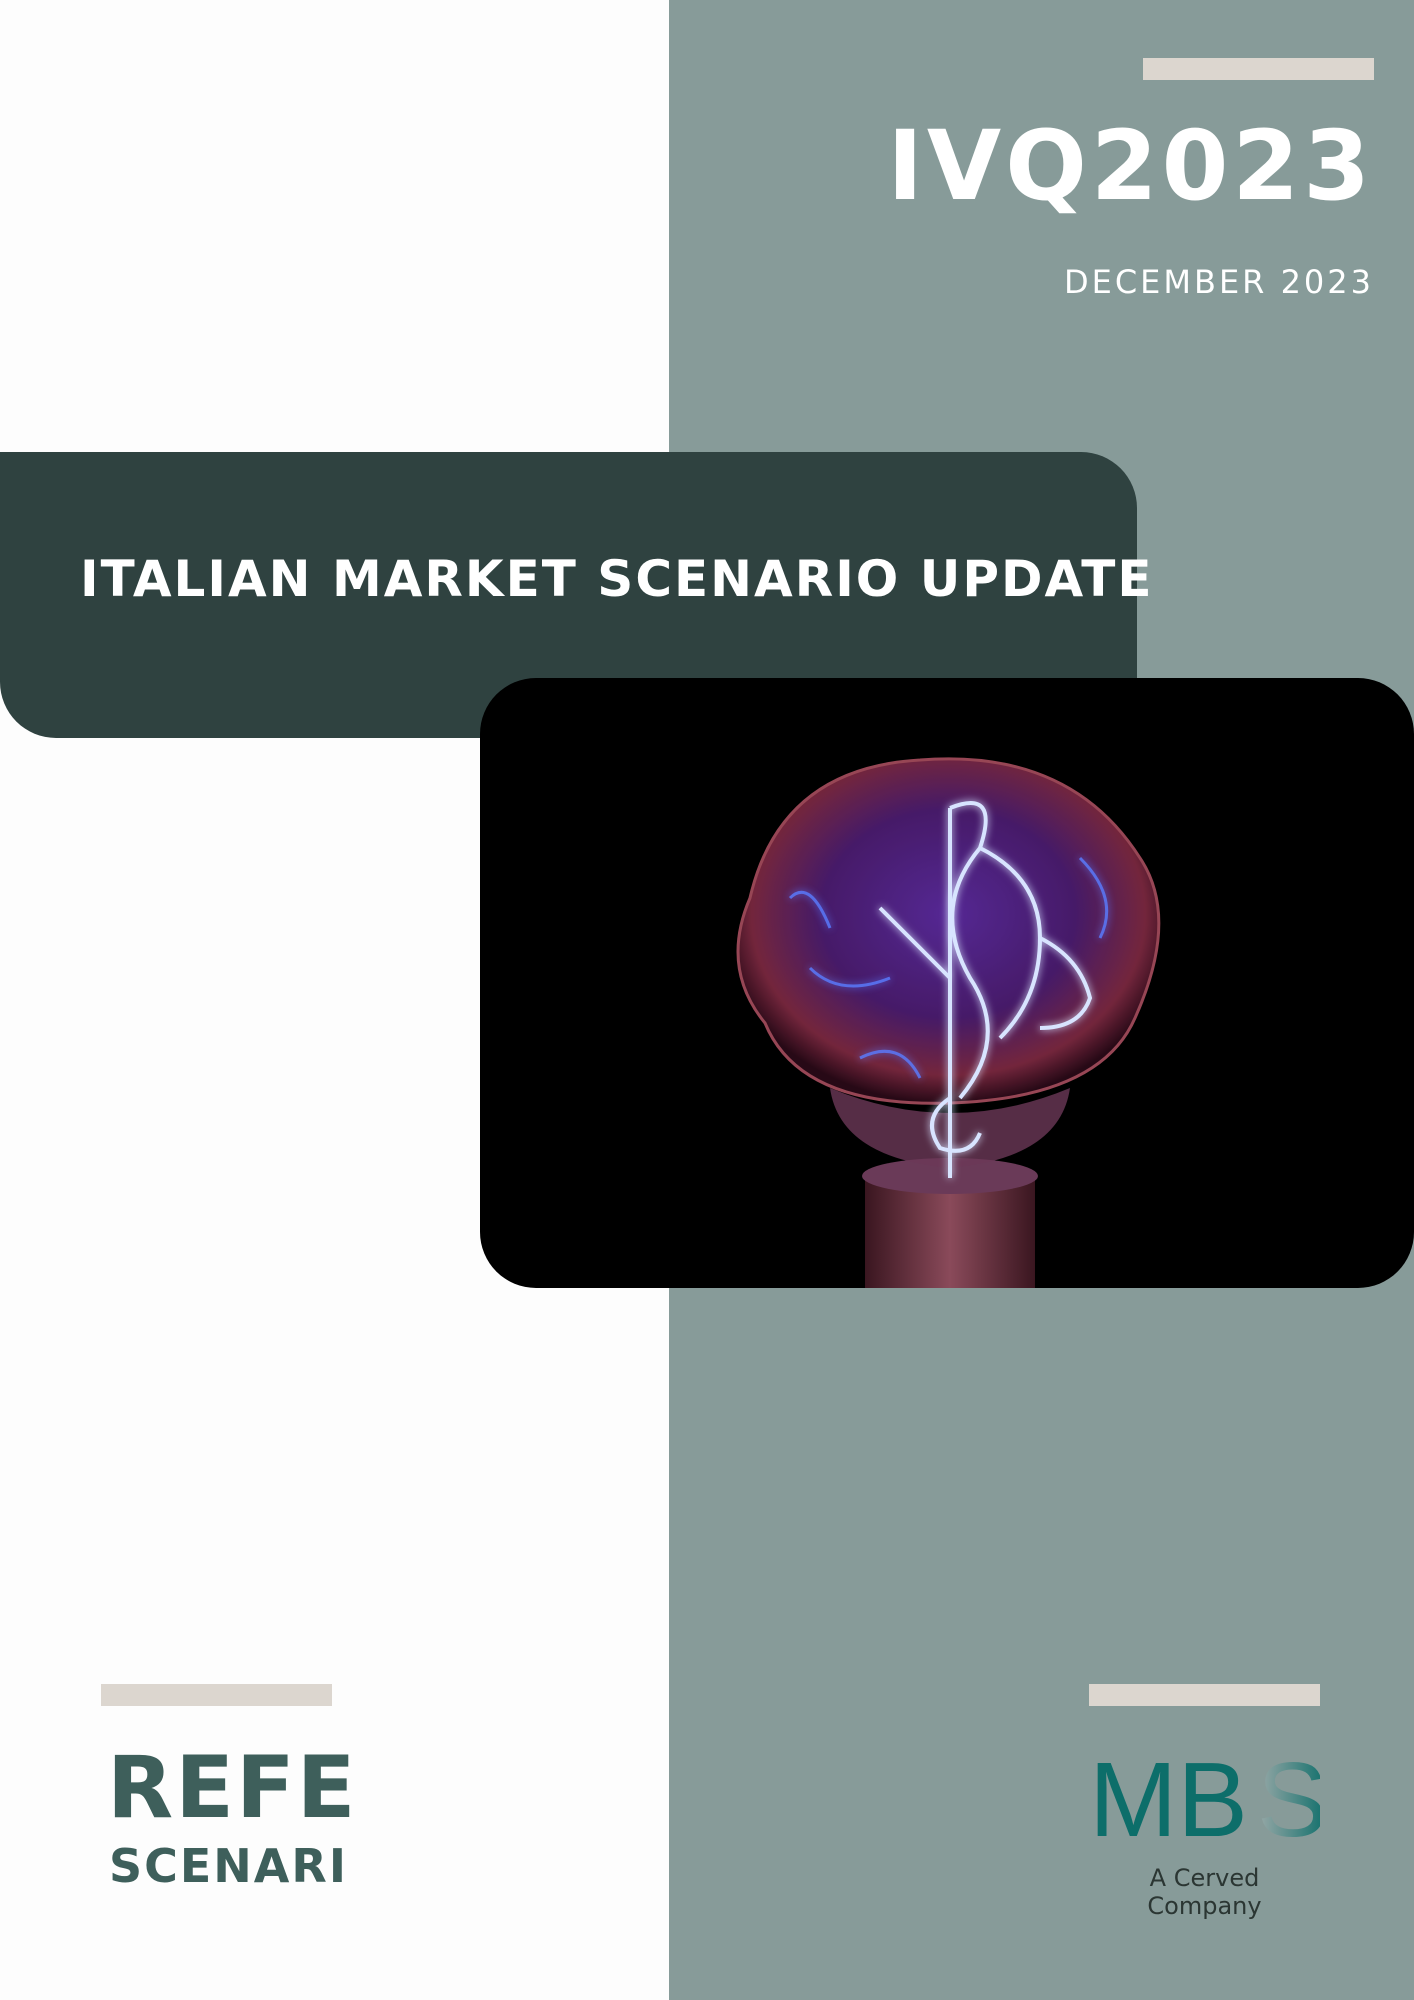 This screenshot has height=2000, width=1414. I want to click on brand-scenari: SCENARI, so click(228, 1866).